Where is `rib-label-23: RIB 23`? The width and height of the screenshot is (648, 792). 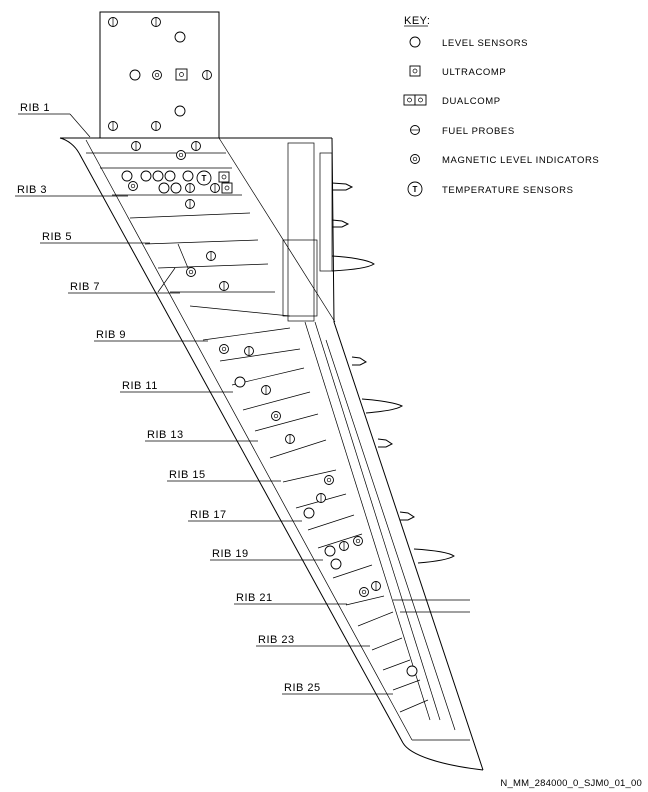 rib-label-23: RIB 23 is located at coordinates (276, 640).